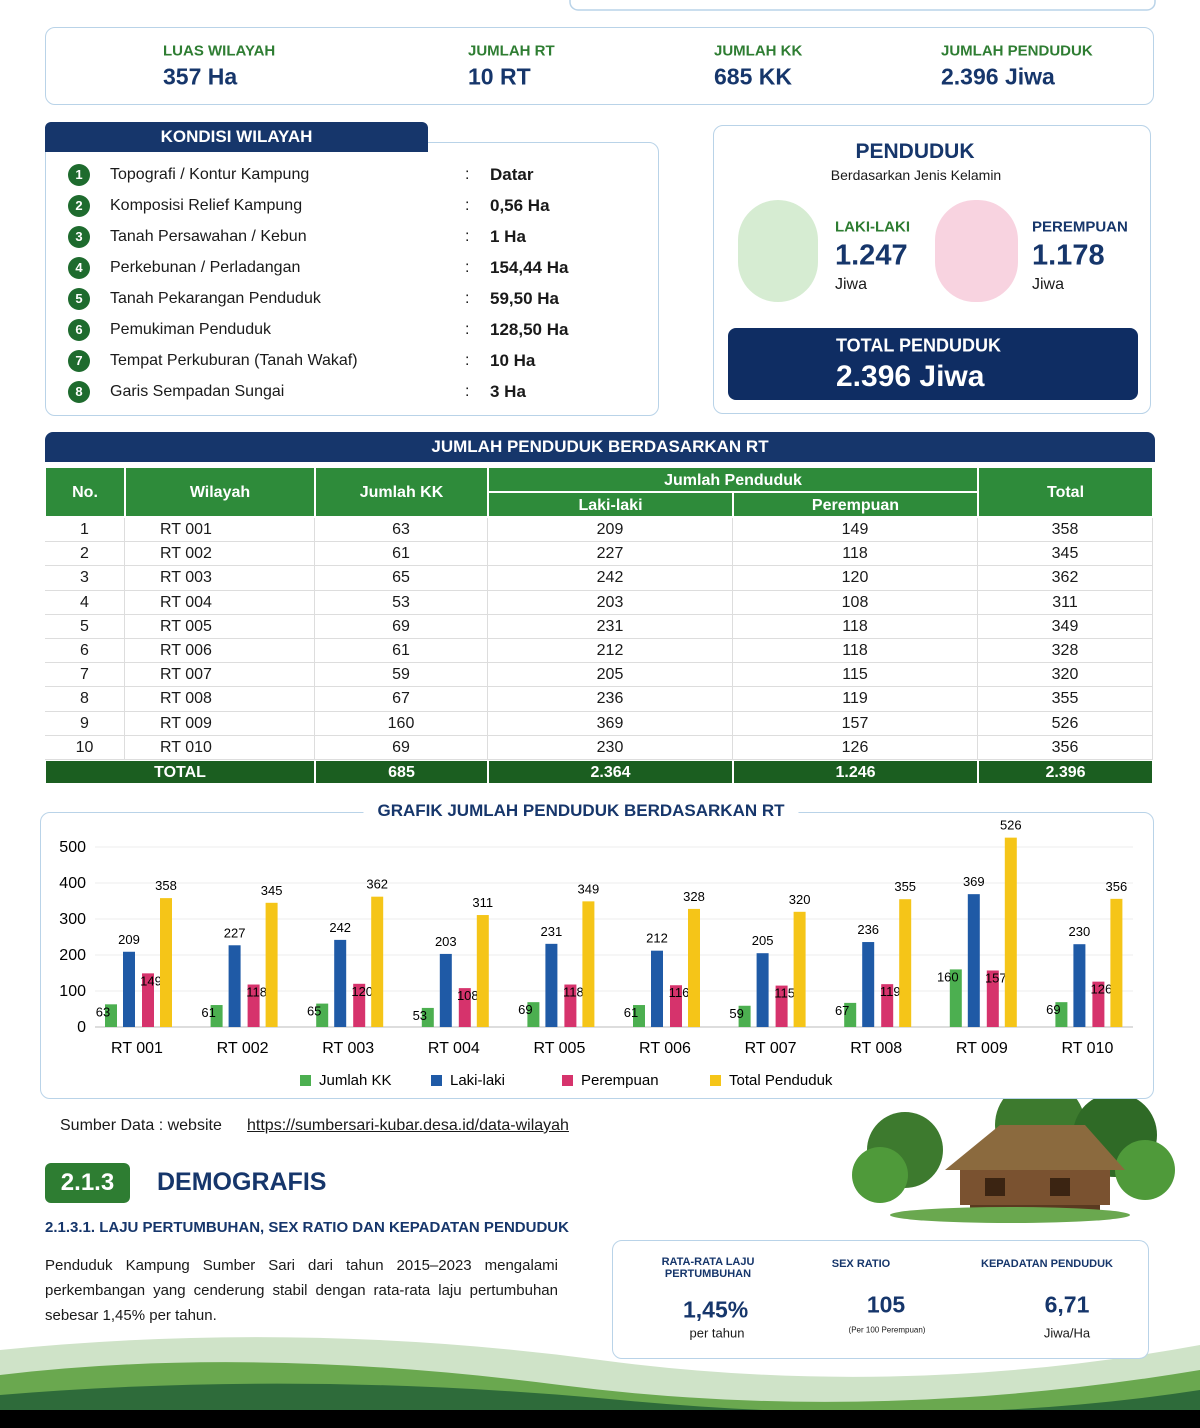 The width and height of the screenshot is (1200, 1428). I want to click on table-cell: 160, so click(401, 723).